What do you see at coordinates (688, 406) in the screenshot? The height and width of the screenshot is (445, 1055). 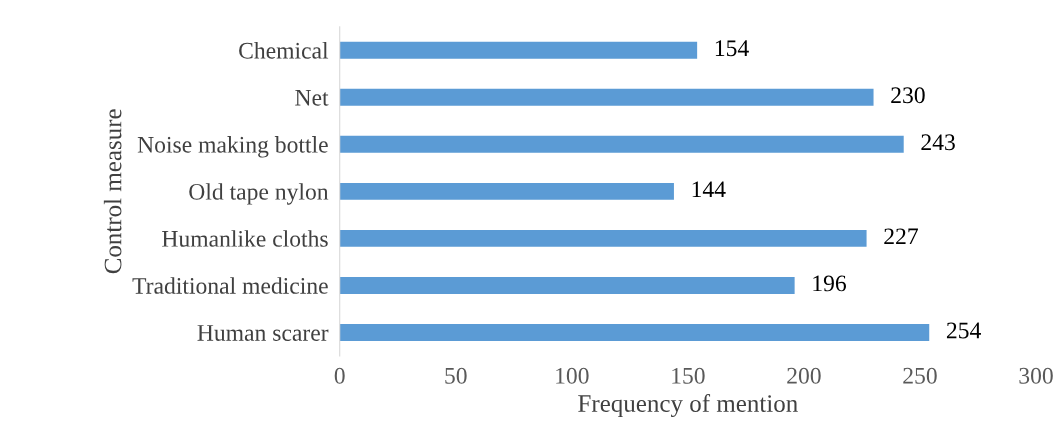 I see `x-axis-title: Frequency of mention` at bounding box center [688, 406].